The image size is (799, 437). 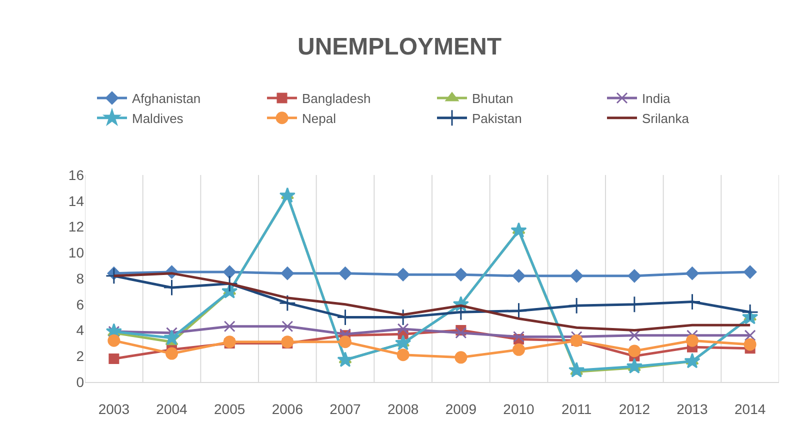 I want to click on y-tick-label: 12, so click(x=76, y=226).